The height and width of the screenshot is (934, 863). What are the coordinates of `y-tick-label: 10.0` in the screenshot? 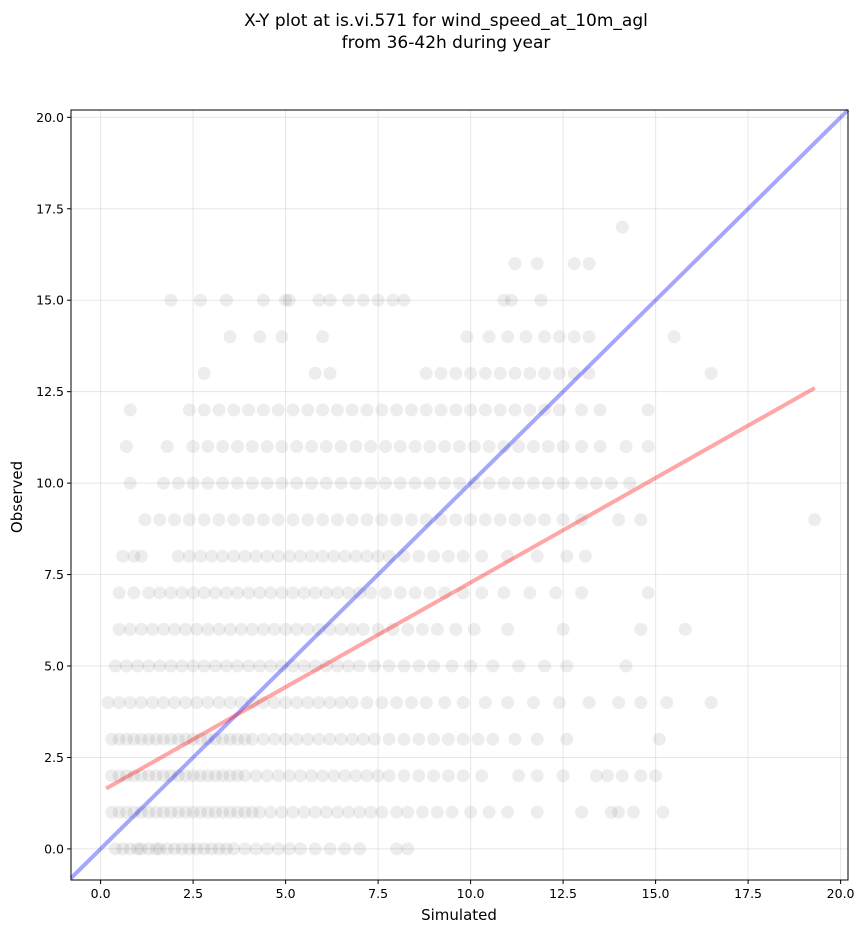 It's located at (50, 483).